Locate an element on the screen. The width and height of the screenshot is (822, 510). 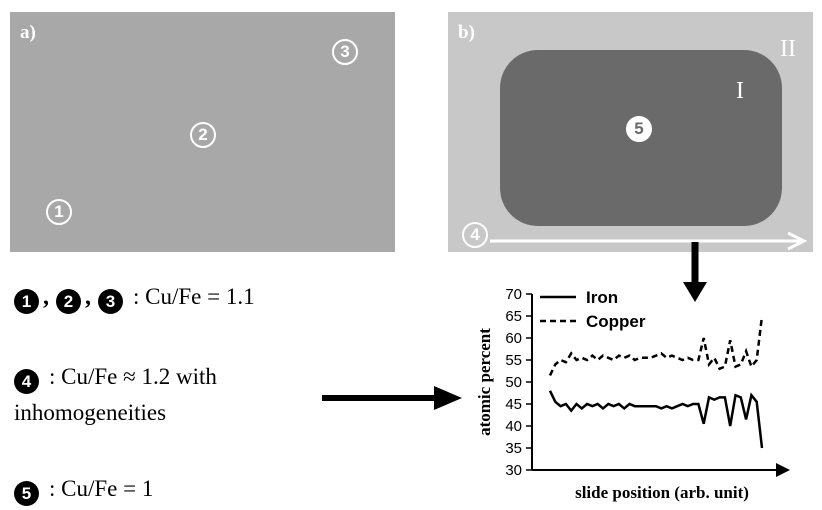
y-tick-label: 40 is located at coordinates (513, 426).